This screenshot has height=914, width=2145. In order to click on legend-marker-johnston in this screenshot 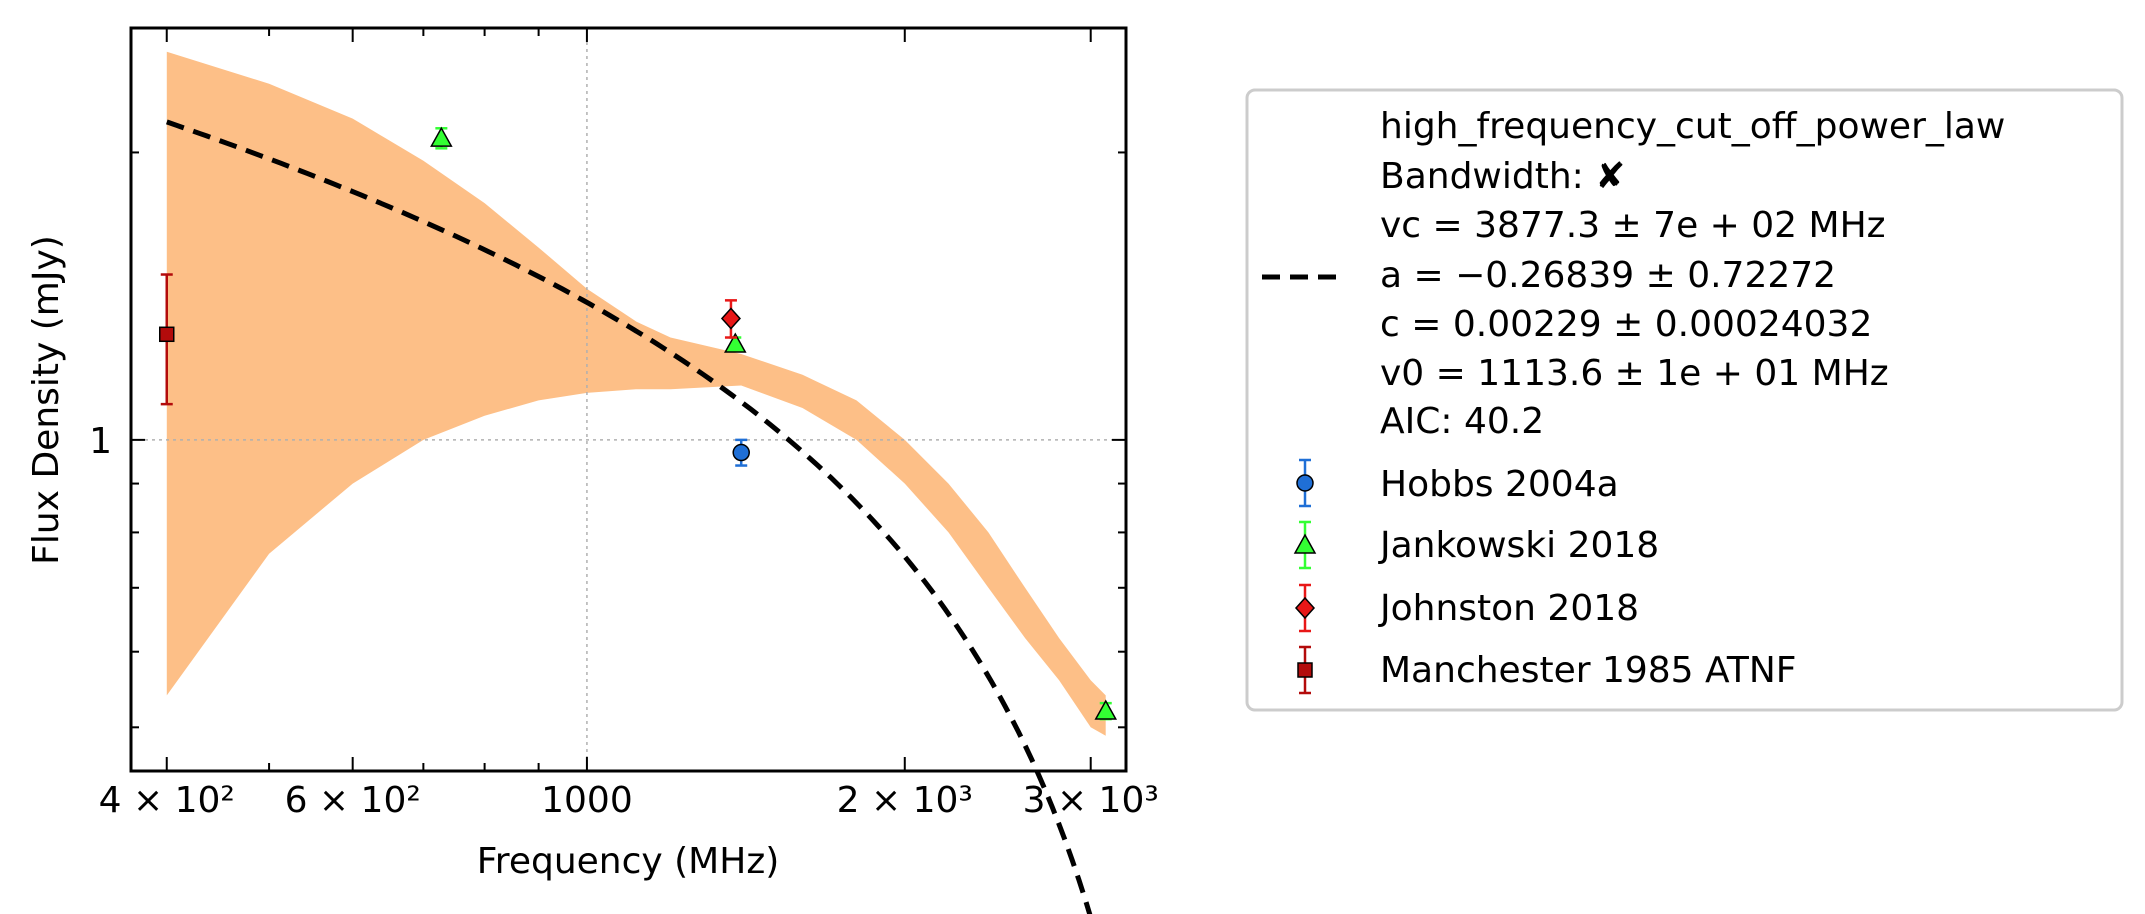, I will do `click(1305, 608)`.